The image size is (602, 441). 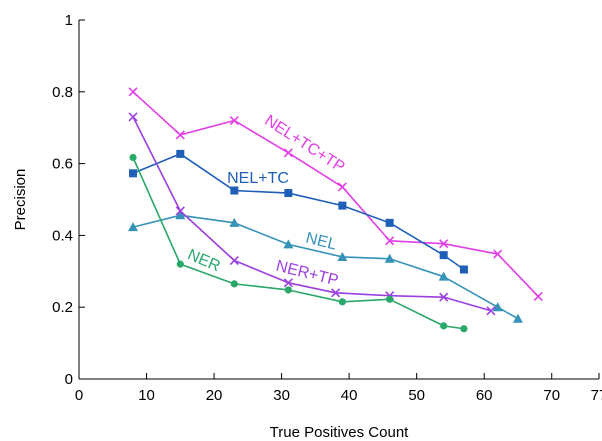 What do you see at coordinates (596, 395) in the screenshot?
I see `x-tick-label: 77` at bounding box center [596, 395].